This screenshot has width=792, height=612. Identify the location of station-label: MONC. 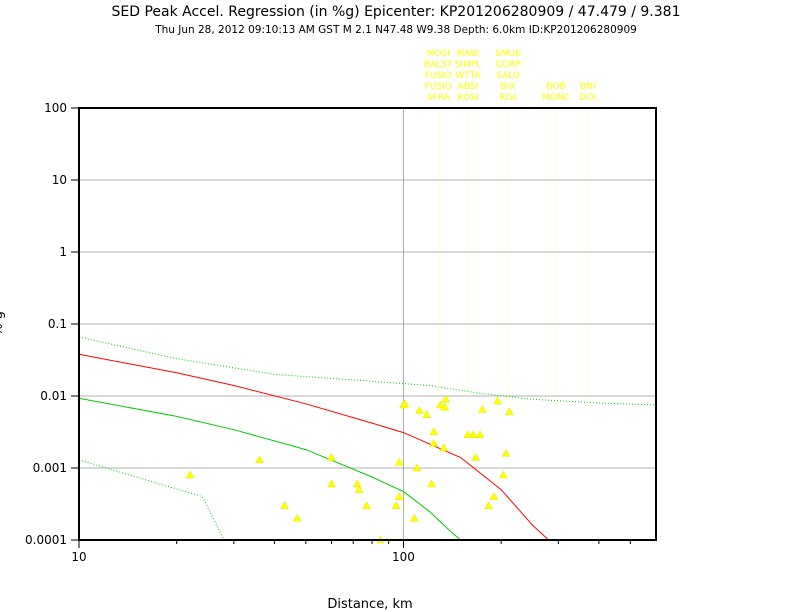
(556, 98).